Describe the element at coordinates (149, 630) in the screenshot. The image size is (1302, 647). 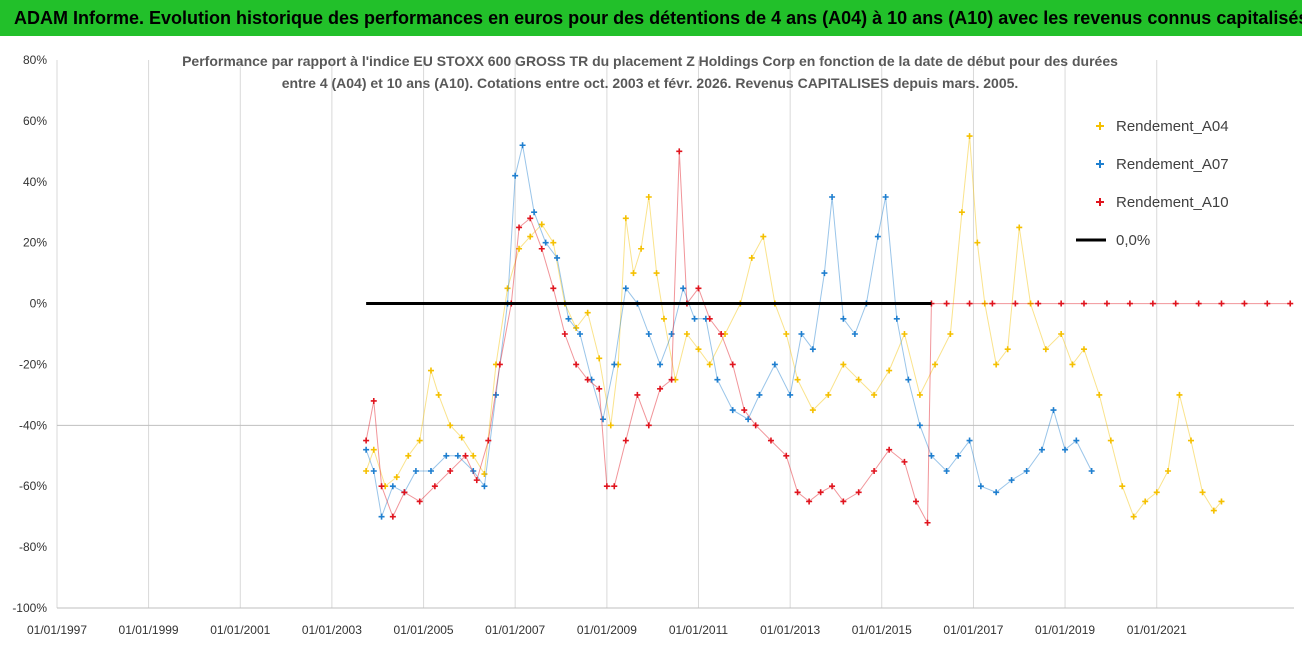
I see `x-tick-label: 01/01/1999` at that location.